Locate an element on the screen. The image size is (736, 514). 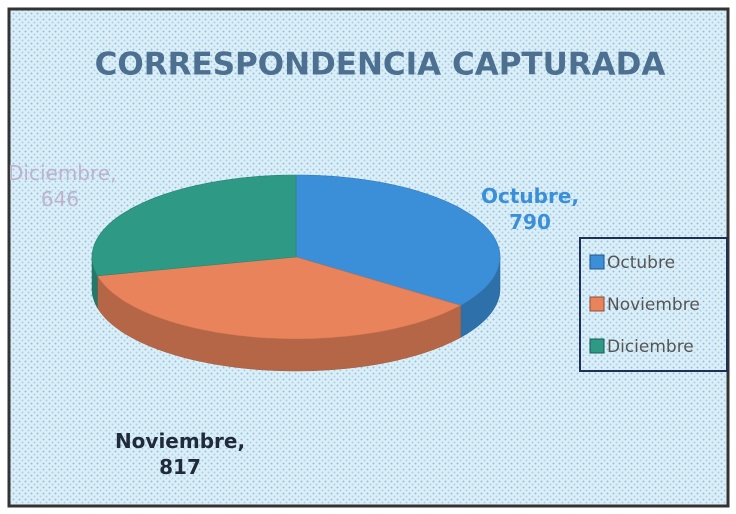
legend-box is located at coordinates (653, 304).